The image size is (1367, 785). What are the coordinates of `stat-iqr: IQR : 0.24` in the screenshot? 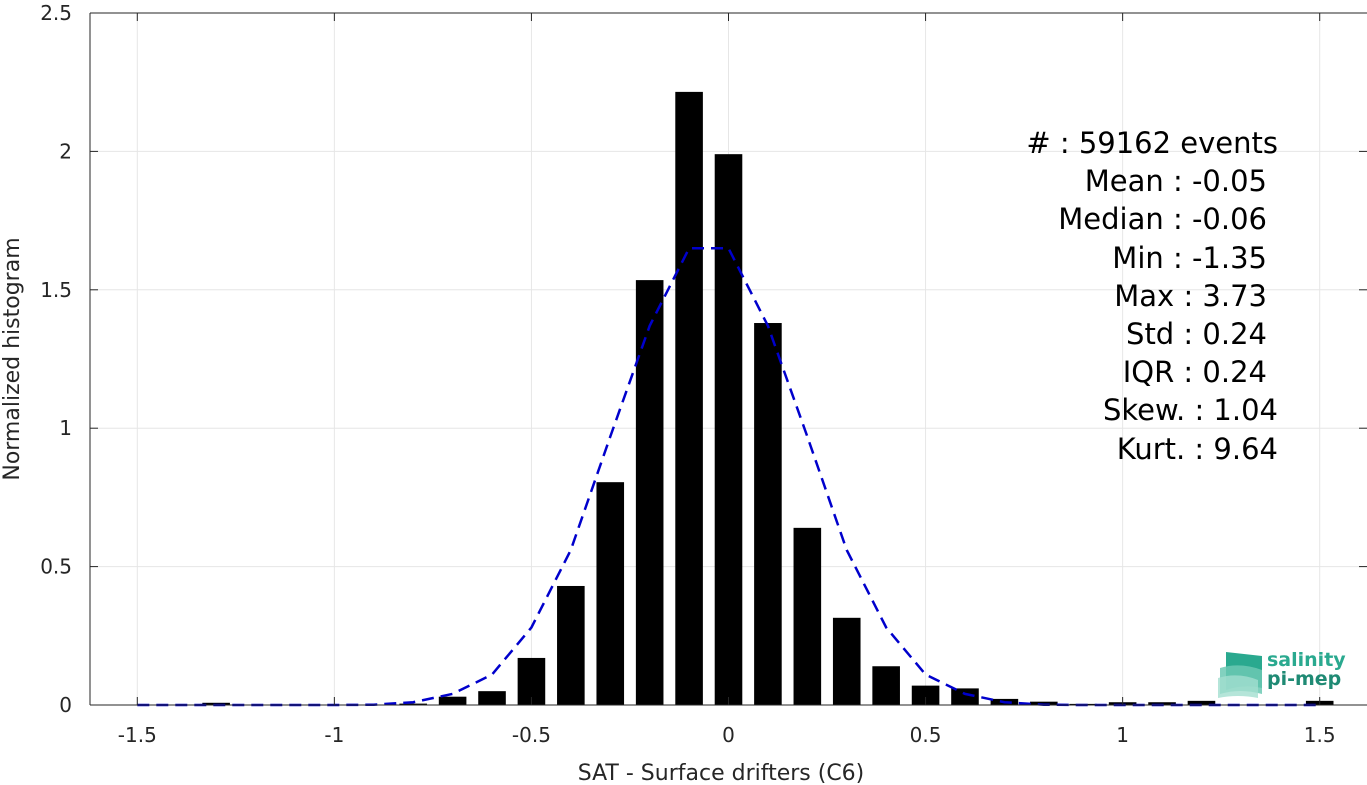 It's located at (1195, 372).